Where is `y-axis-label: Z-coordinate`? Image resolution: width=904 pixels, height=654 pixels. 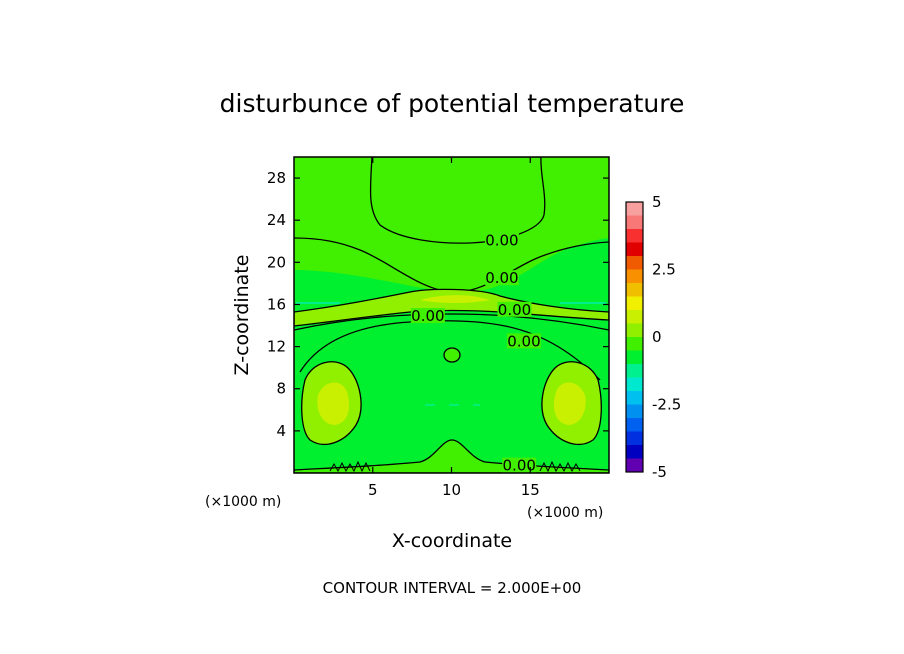 y-axis-label: Z-coordinate is located at coordinates (242, 315).